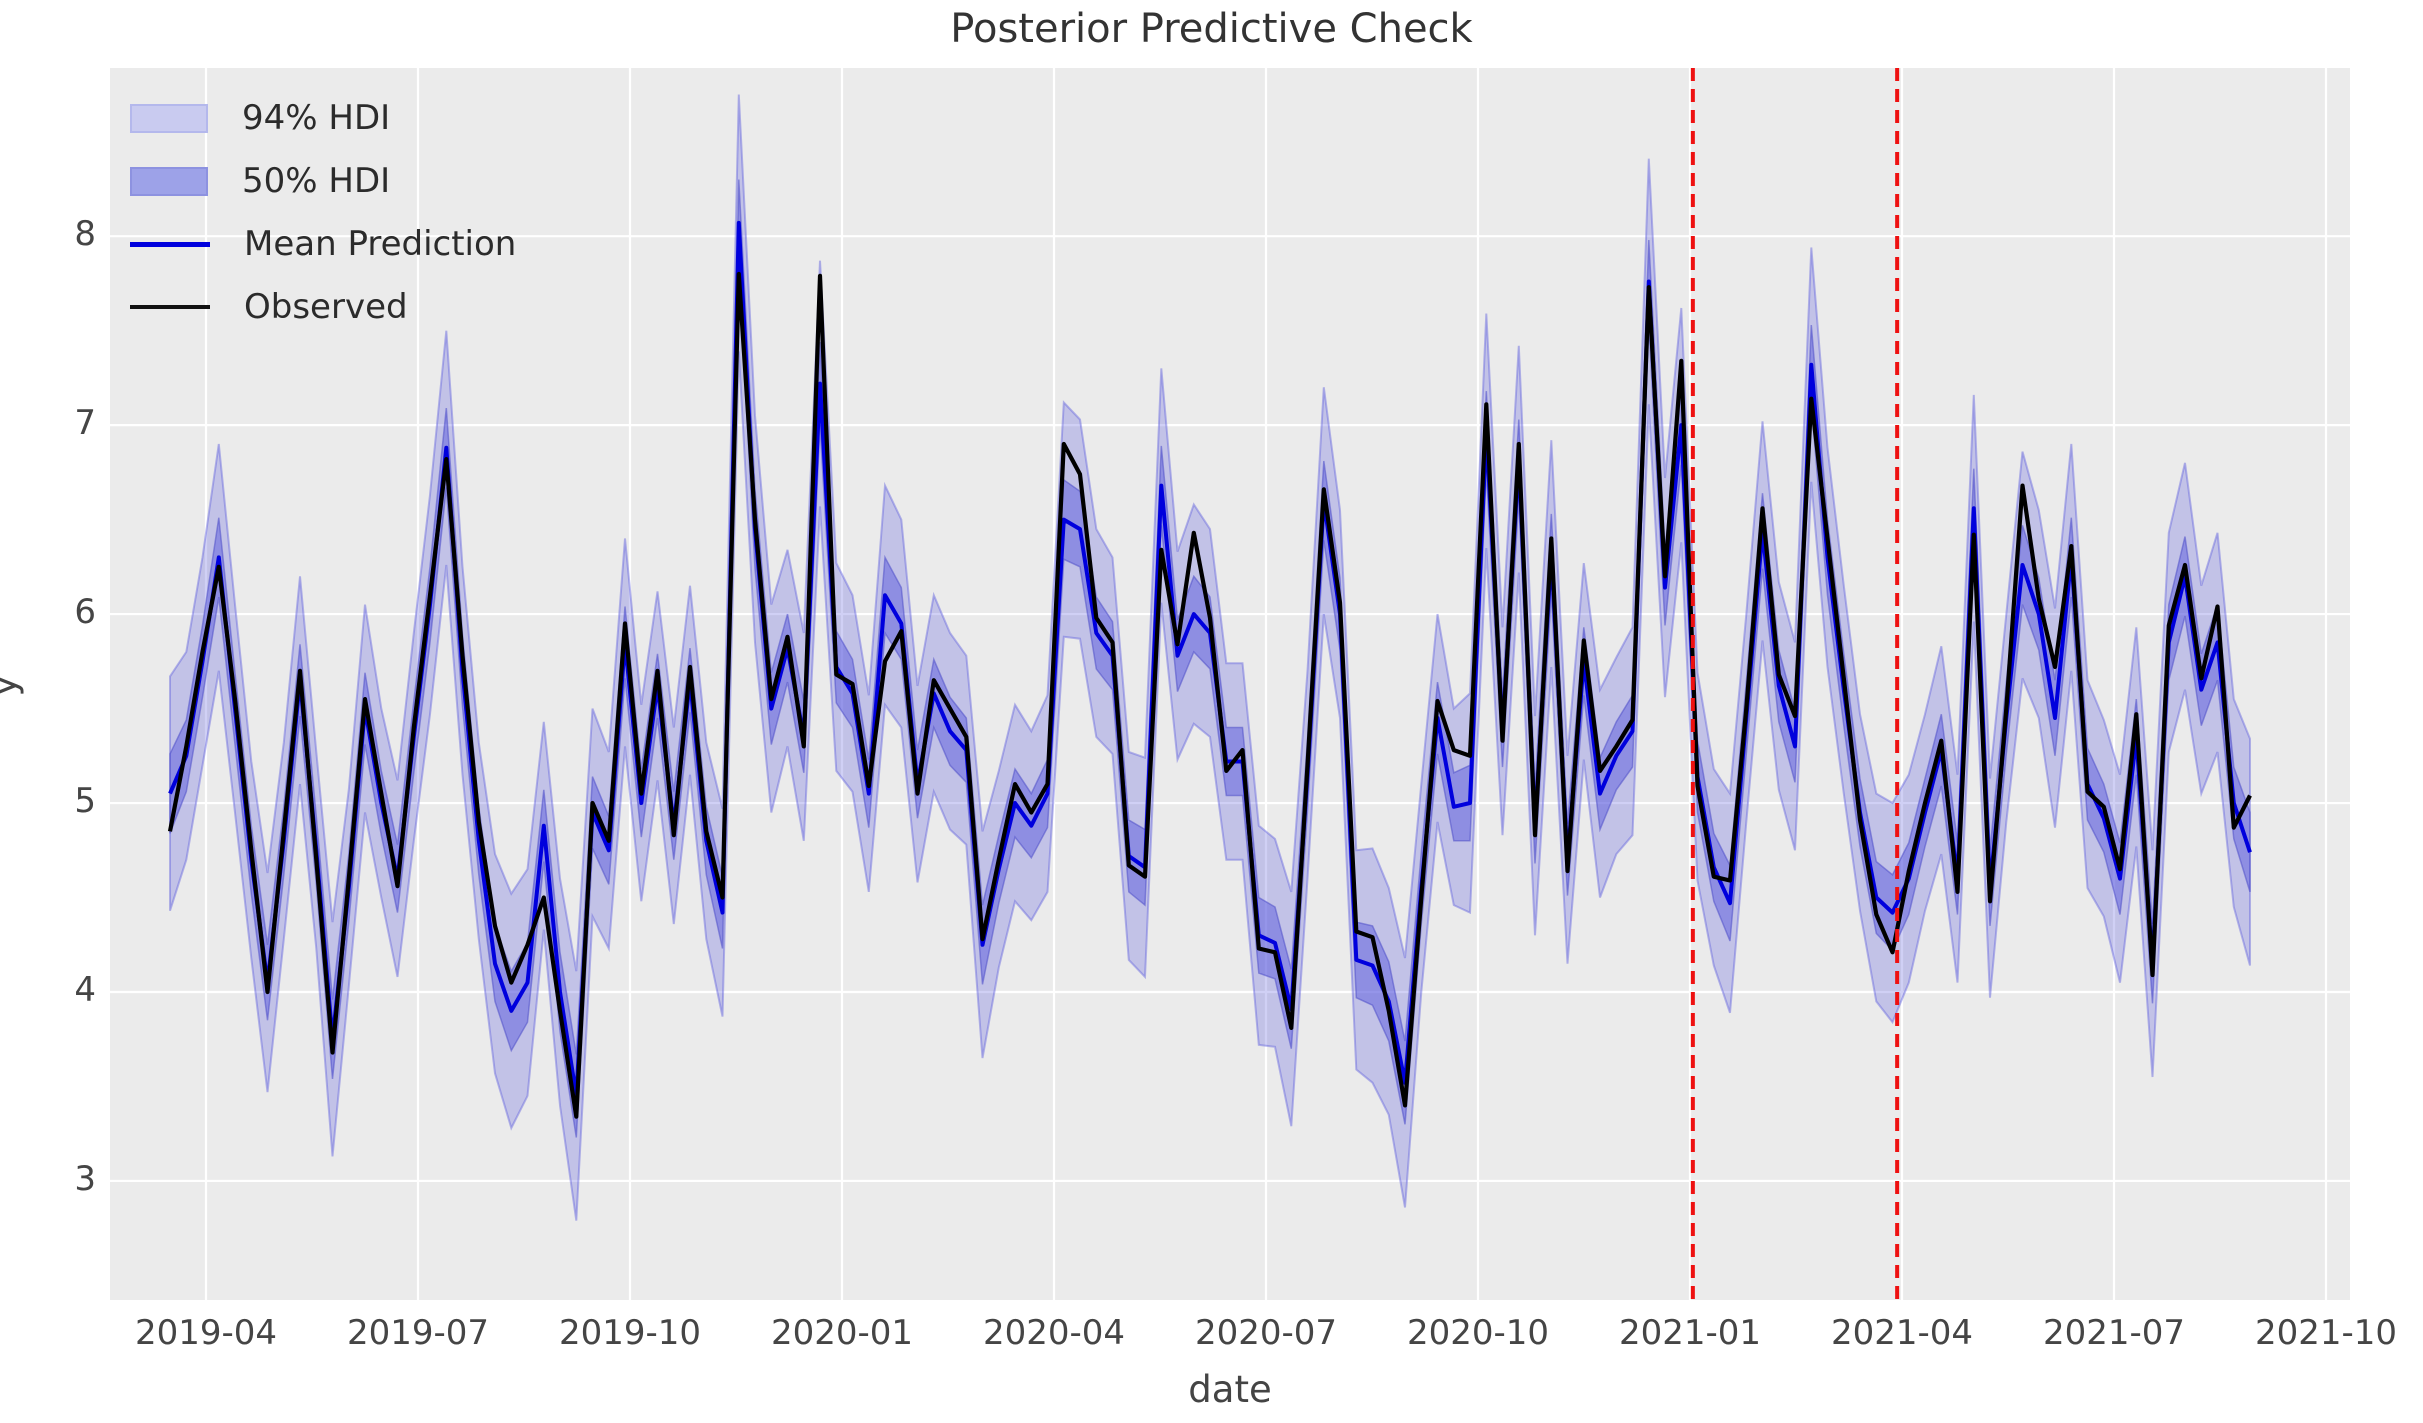 This screenshot has height=1423, width=2423. Describe the element at coordinates (1230, 1389) in the screenshot. I see `x-axis-label: date` at that location.